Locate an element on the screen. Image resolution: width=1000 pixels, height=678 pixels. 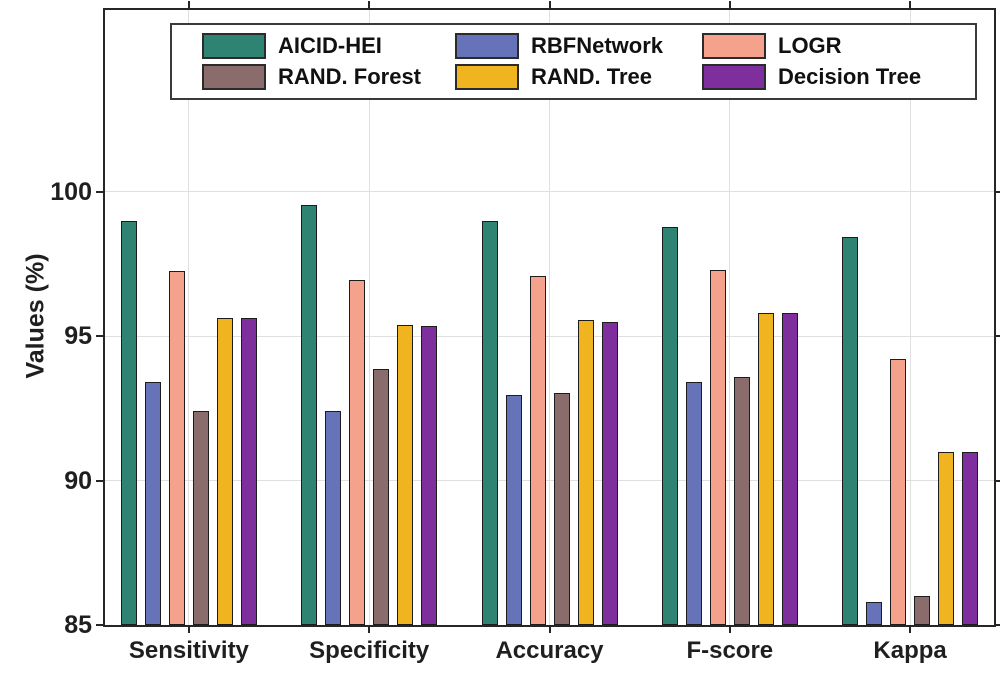
bar-decision-tree-f-score is located at coordinates (789, 469).